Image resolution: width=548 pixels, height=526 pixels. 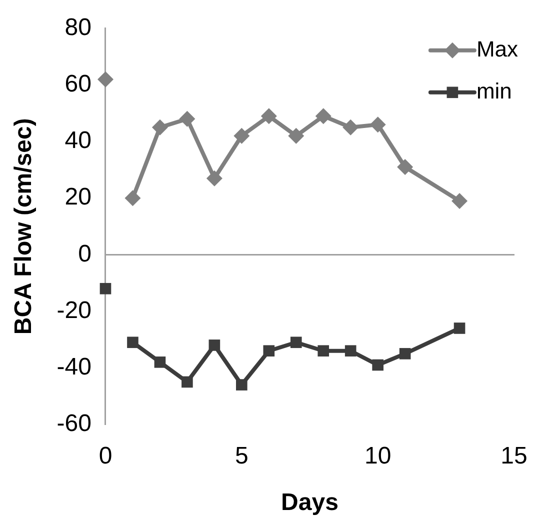 I want to click on y-tick-label: -40, so click(x=74, y=366).